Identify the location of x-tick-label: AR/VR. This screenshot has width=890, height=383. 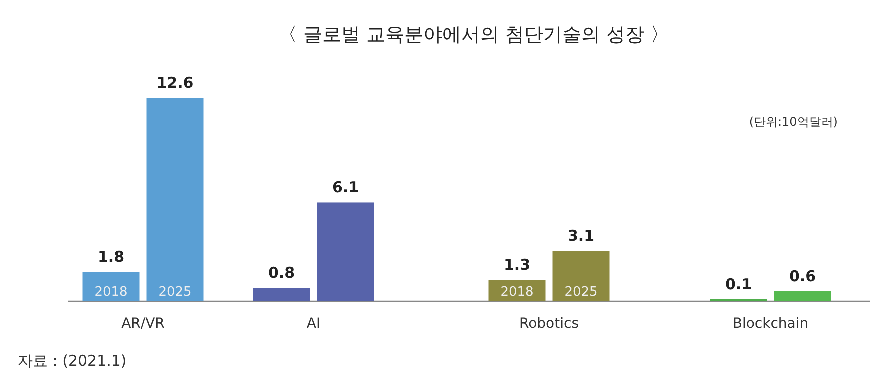
(144, 324).